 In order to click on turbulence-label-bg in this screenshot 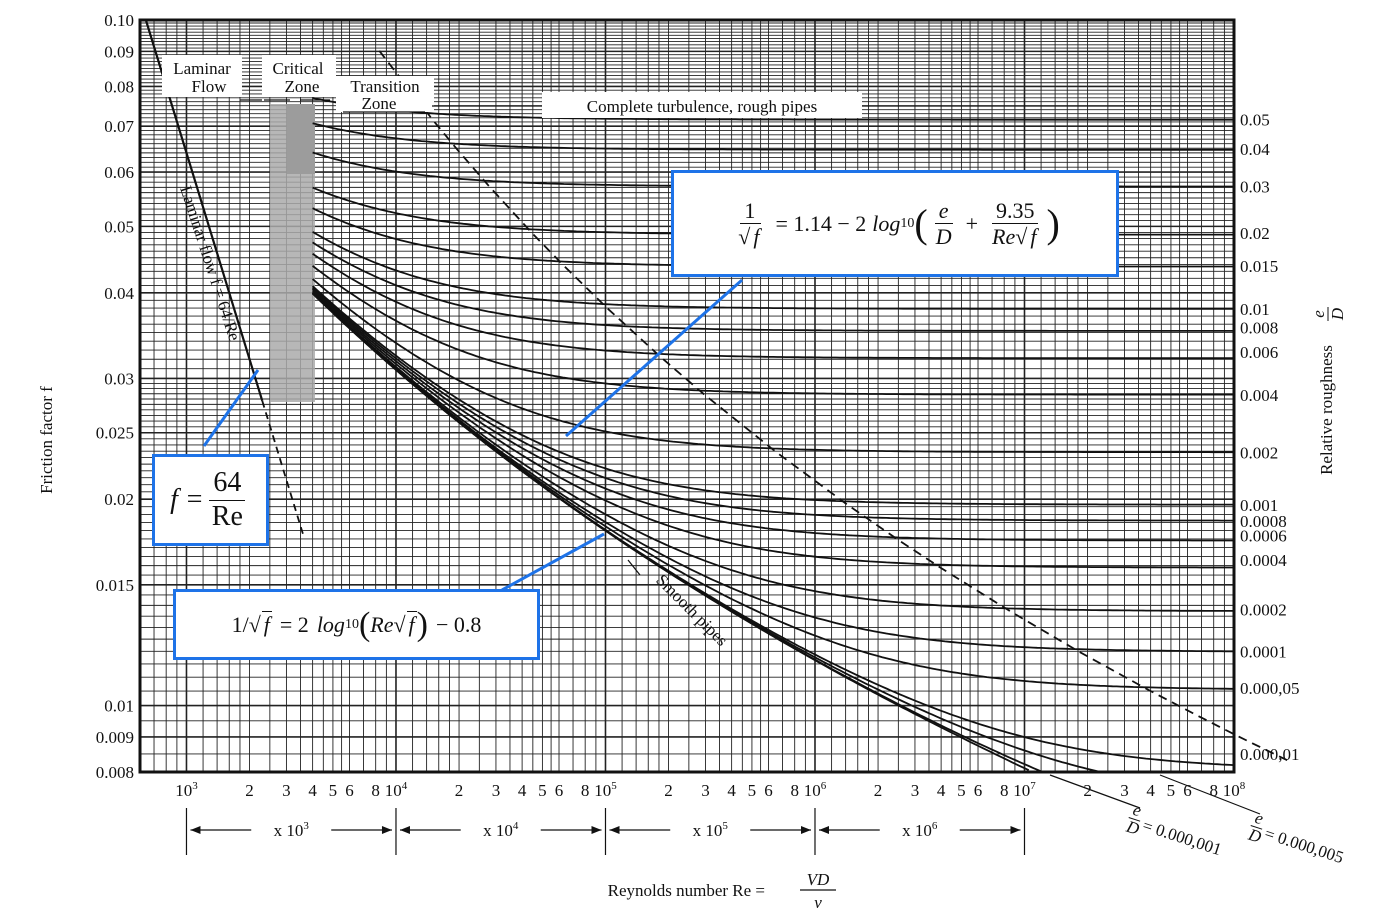, I will do `click(702, 105)`.